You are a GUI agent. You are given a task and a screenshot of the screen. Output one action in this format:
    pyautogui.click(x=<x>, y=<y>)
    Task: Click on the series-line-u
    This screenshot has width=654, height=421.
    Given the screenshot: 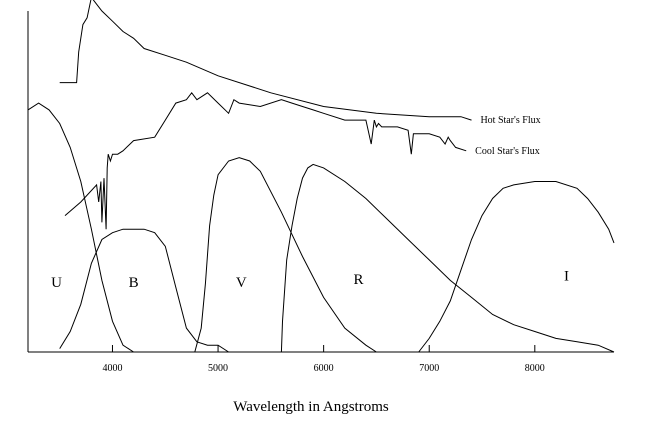 What is the action you would take?
    pyautogui.click(x=80, y=227)
    